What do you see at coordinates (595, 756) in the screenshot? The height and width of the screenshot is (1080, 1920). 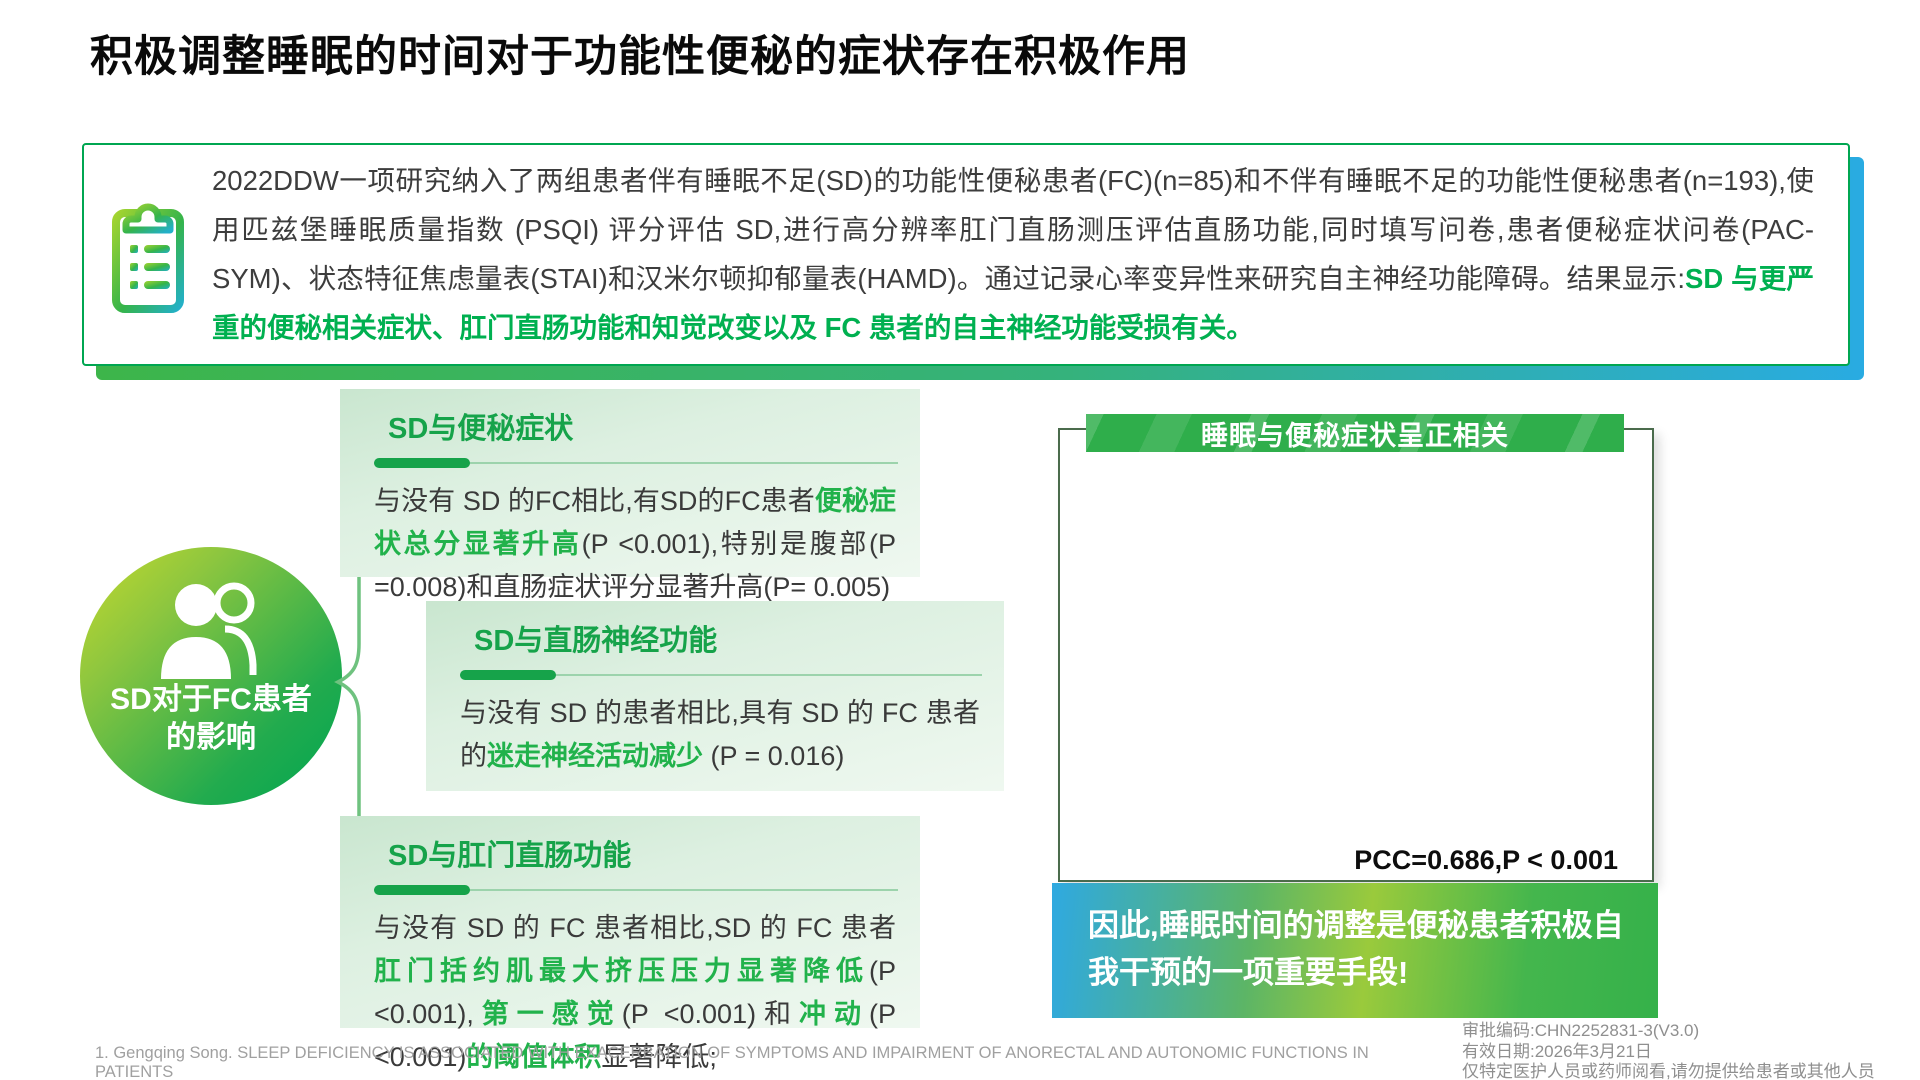 I see `finding-highlight-text: 迷走神经活动减少` at bounding box center [595, 756].